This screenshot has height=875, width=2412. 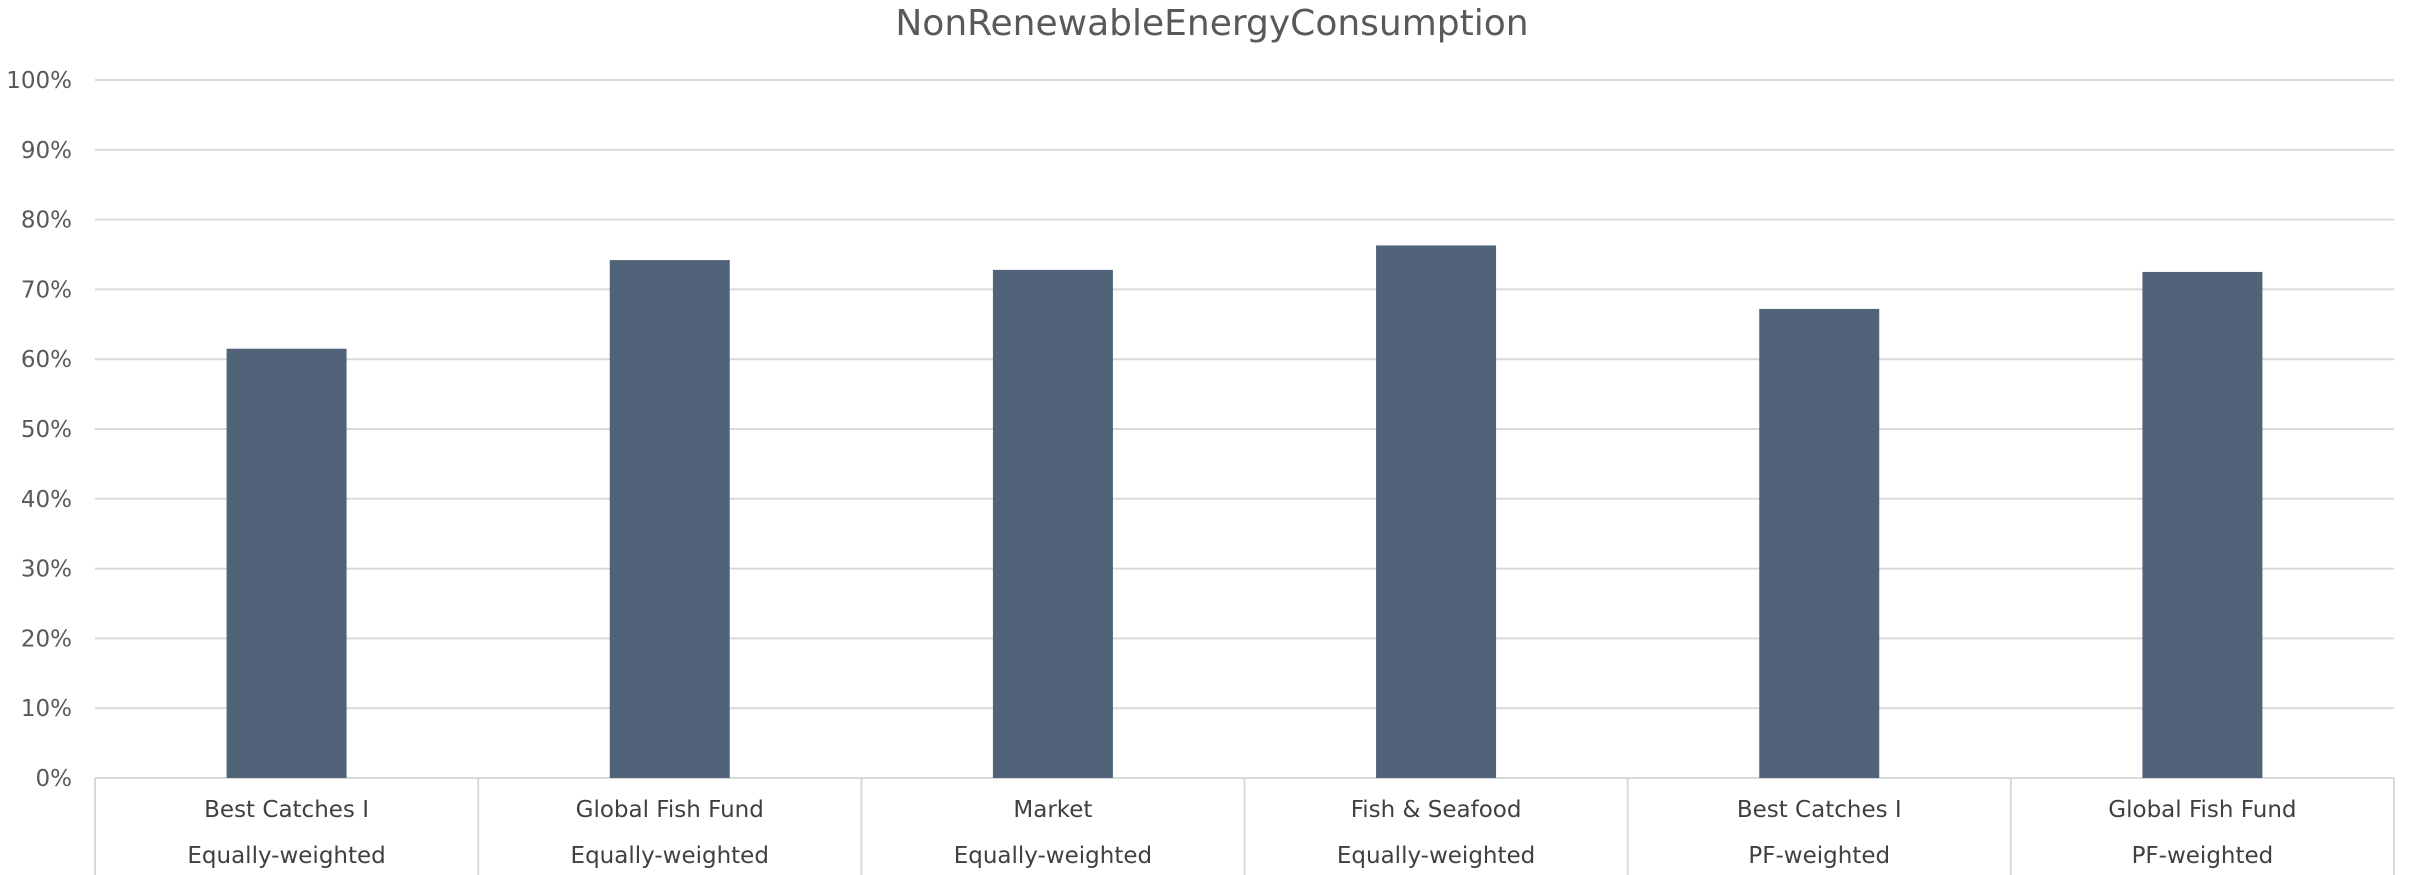 I want to click on x-category-label-line1: Fish & Seafood, so click(x=1436, y=810).